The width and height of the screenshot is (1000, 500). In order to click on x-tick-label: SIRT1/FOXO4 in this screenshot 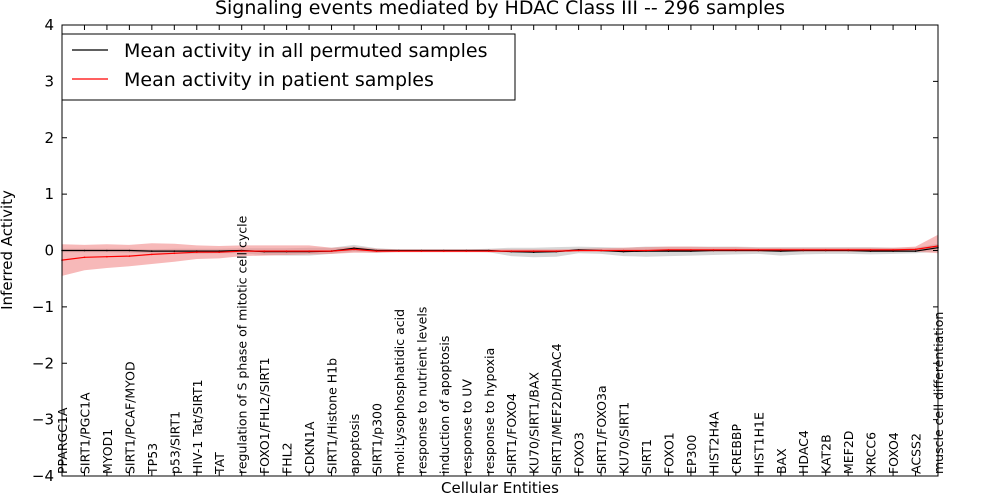, I will do `click(511, 433)`.